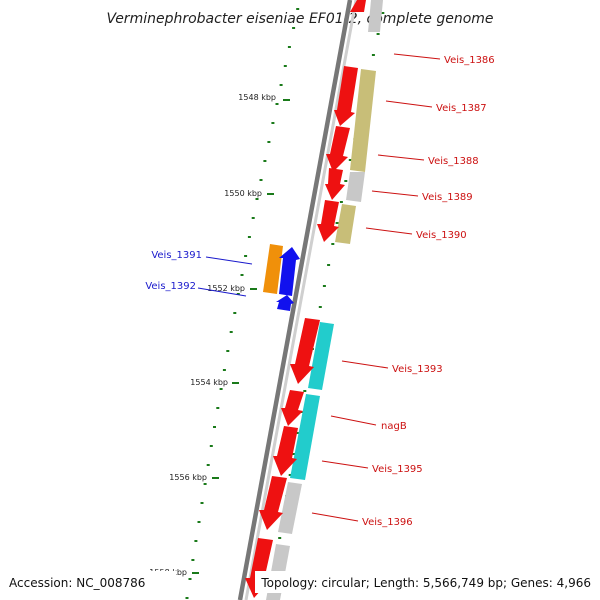 This screenshot has height=600, width=600. Describe the element at coordinates (176, 255) in the screenshot. I see `gene-label-veis-1391: Veis_1391` at that location.